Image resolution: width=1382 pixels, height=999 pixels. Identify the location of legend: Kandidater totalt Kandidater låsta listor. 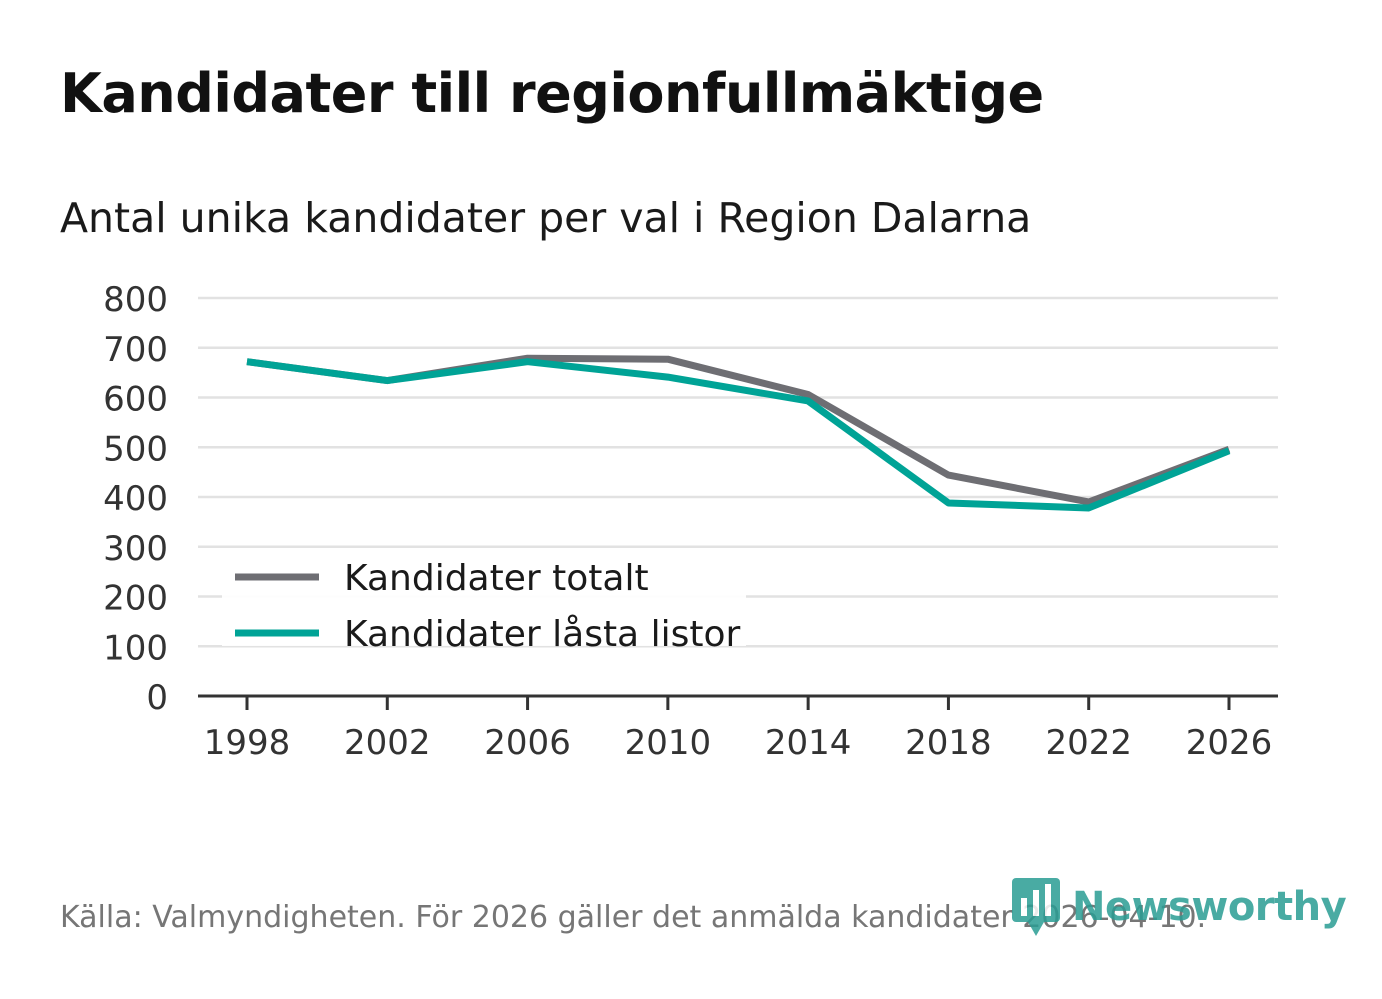
(484, 601).